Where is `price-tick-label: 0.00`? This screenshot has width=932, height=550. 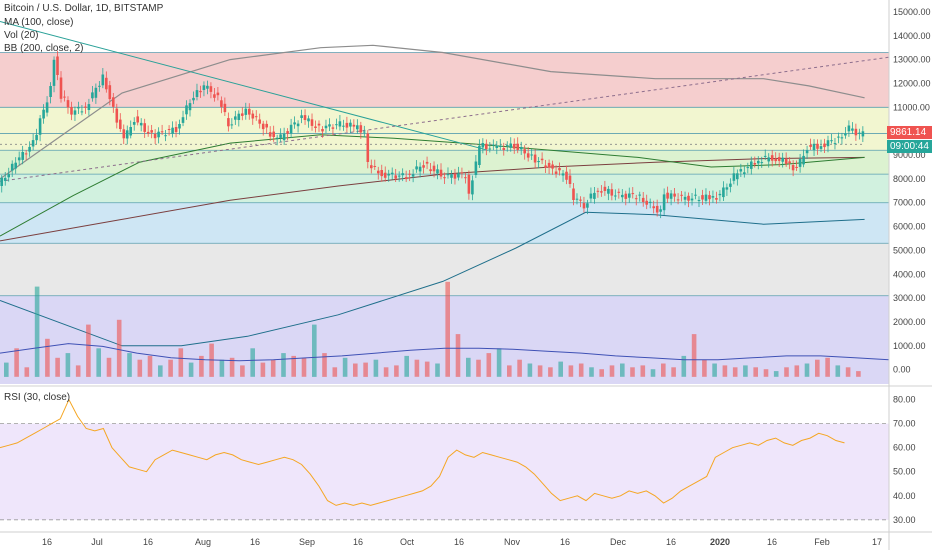 price-tick-label: 0.00 is located at coordinates (902, 370).